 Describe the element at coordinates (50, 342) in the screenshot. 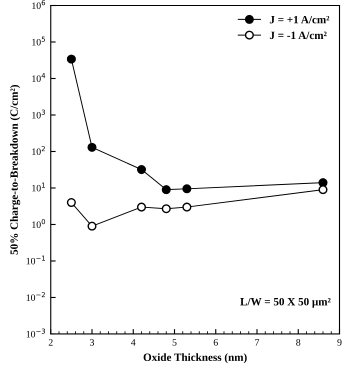

I see `x-tick-label: 2` at that location.